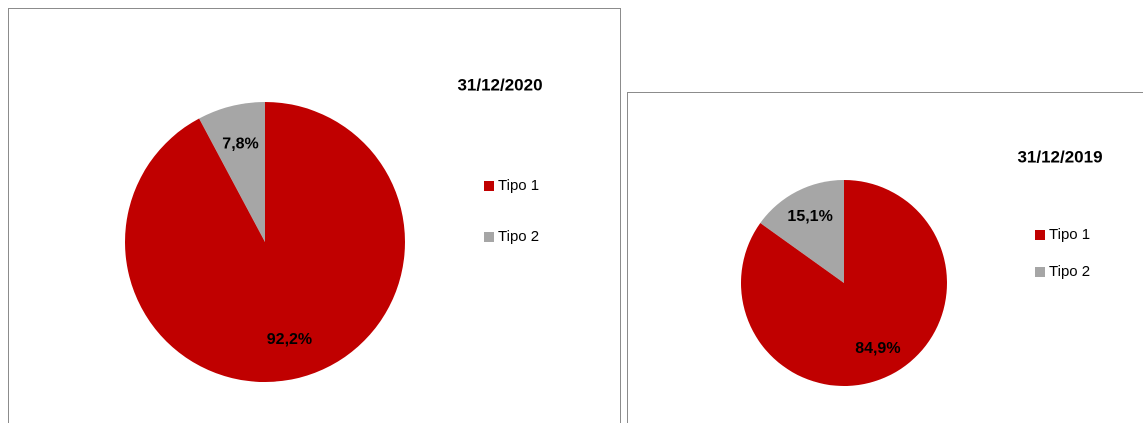  Describe the element at coordinates (499, 84) in the screenshot. I see `chart-title: 31/12/2020` at that location.